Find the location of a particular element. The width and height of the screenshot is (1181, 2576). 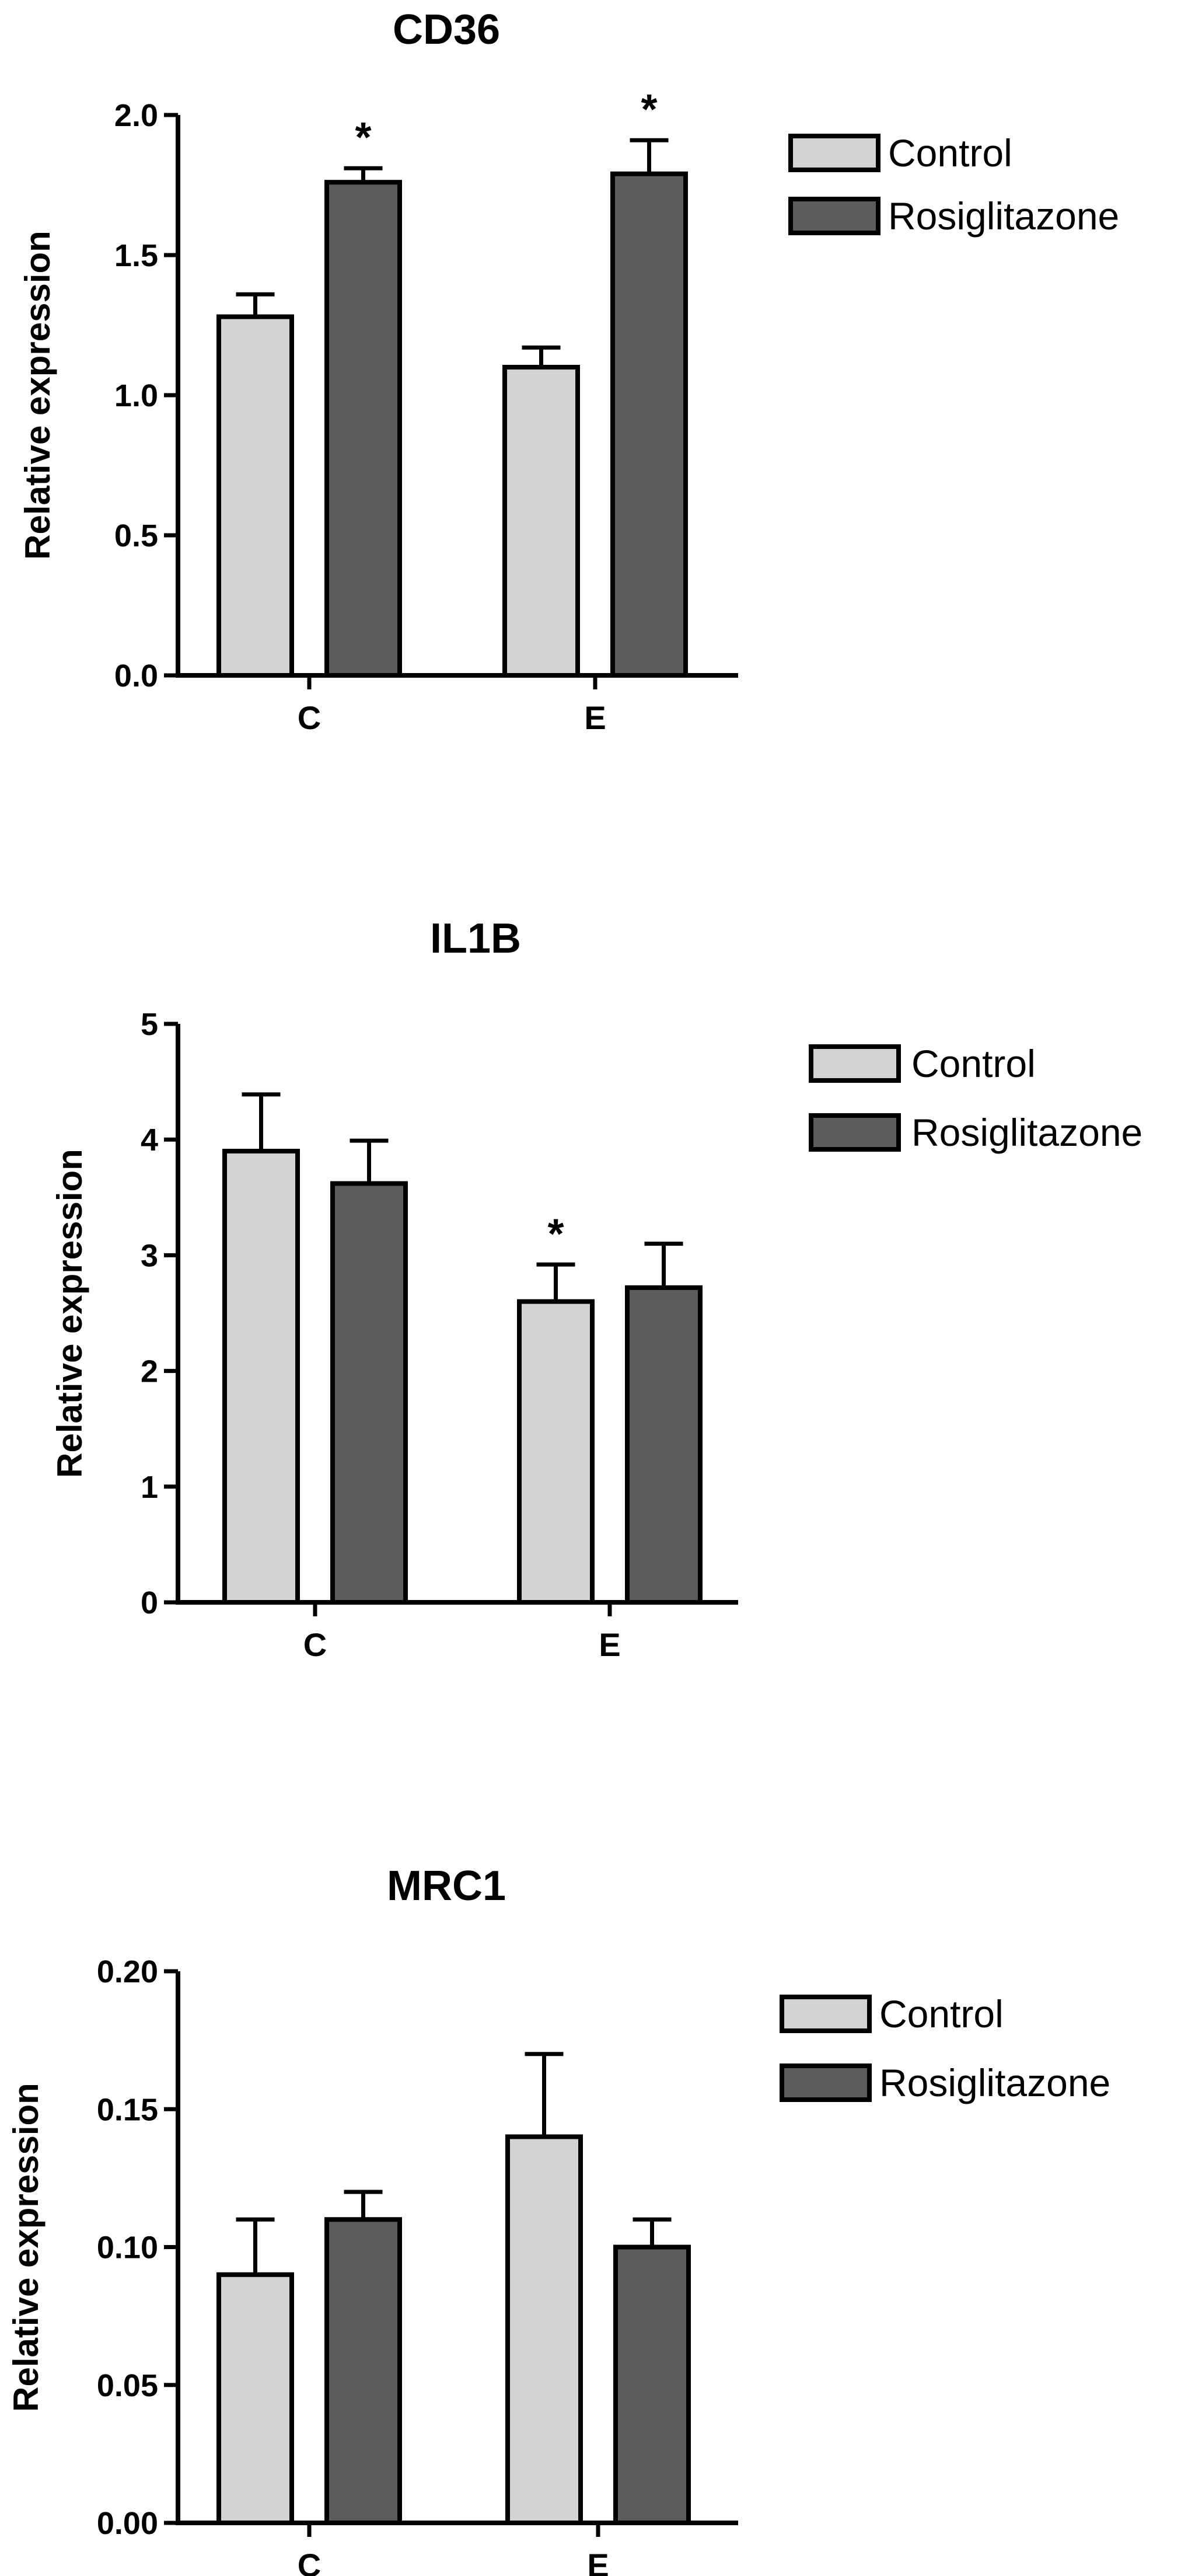

chart-title: IL1B is located at coordinates (475, 938).